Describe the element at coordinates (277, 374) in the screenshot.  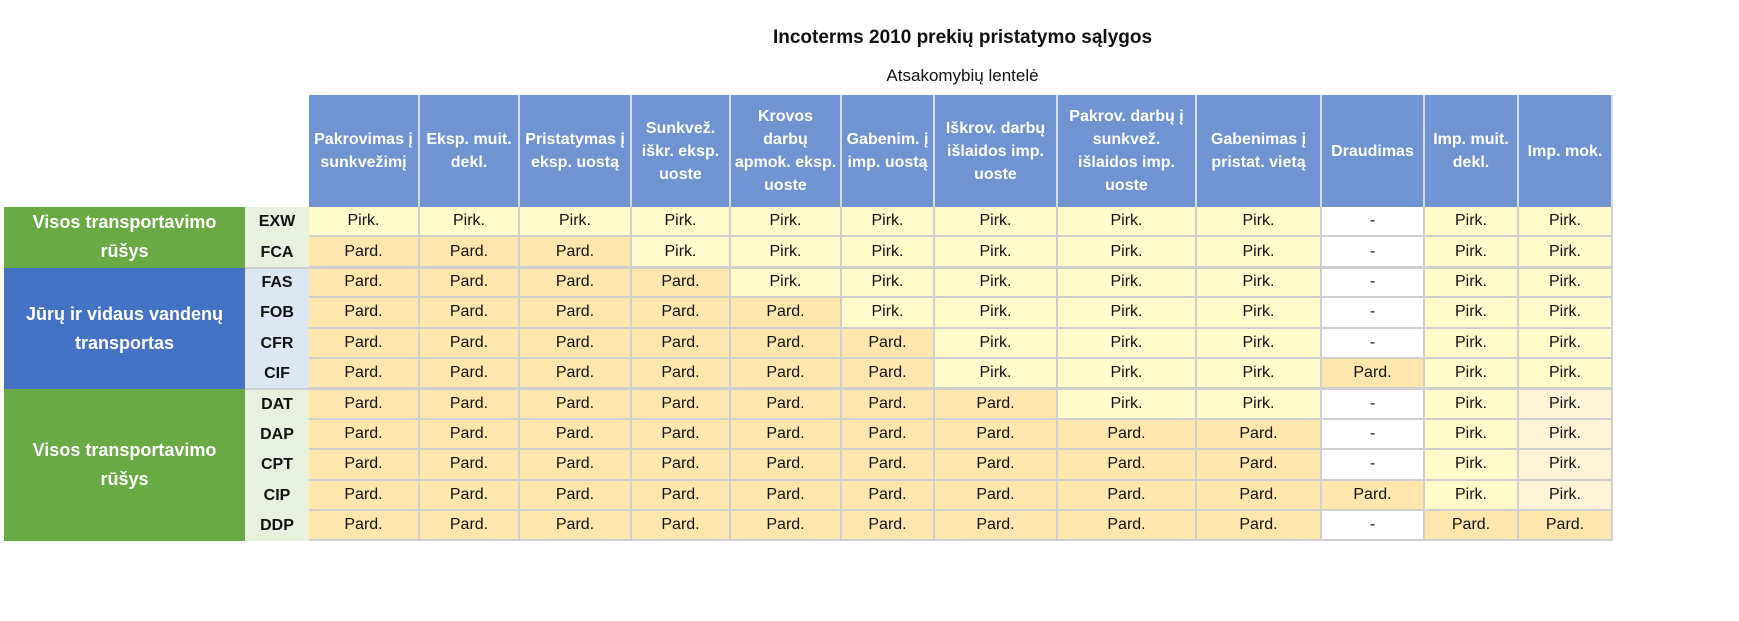
I see `incoterm-code: CIF` at that location.